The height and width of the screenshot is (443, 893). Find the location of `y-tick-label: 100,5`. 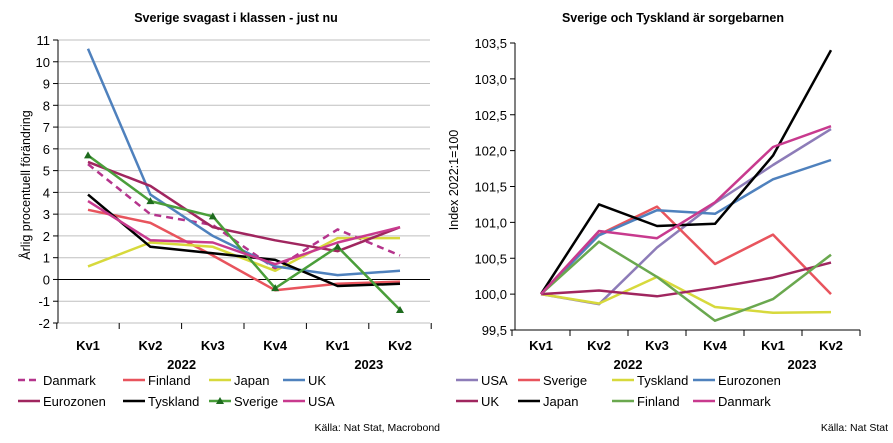

y-tick-label: 100,5 is located at coordinates (490, 258).